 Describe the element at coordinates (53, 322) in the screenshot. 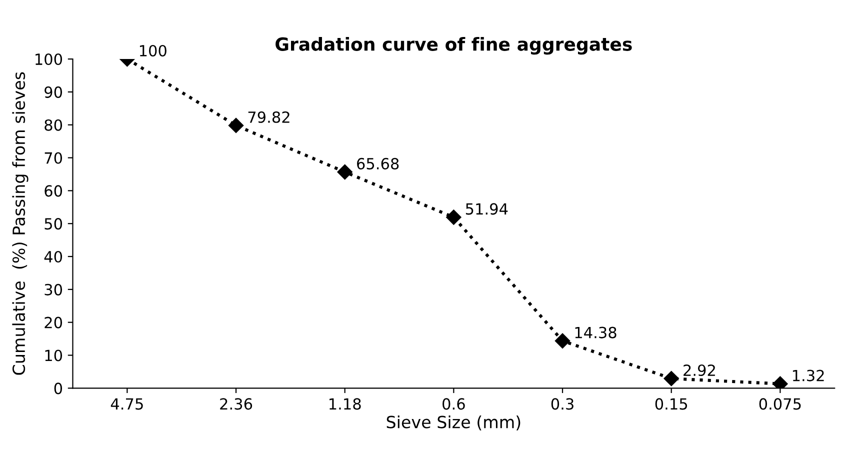

I see `y-tick-label: 20` at that location.